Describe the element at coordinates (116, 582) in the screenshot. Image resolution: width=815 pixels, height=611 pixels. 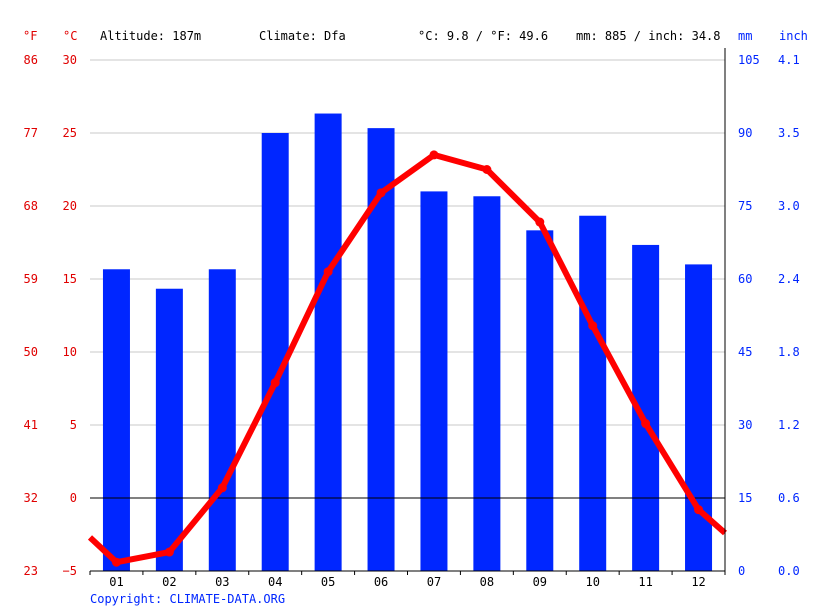
I see `month-label: 01` at that location.